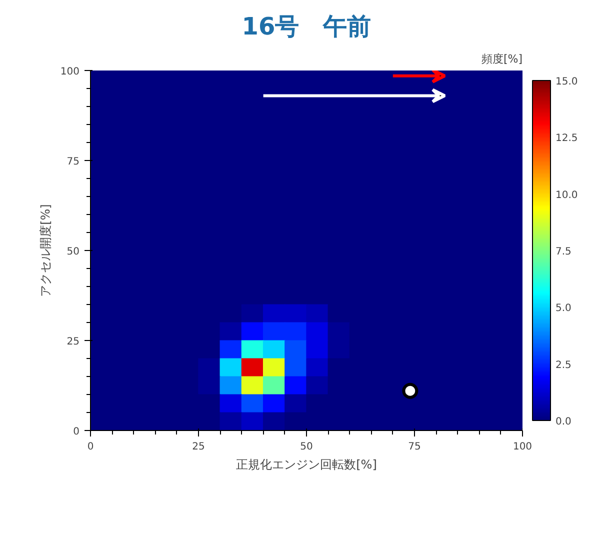 This screenshot has width=597, height=555. I want to click on color-bar-label: 10.0, so click(567, 195).